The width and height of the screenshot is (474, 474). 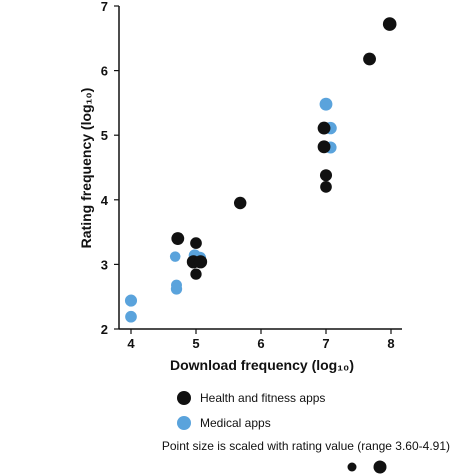 I want to click on x-tick-label: 7, so click(x=325, y=343).